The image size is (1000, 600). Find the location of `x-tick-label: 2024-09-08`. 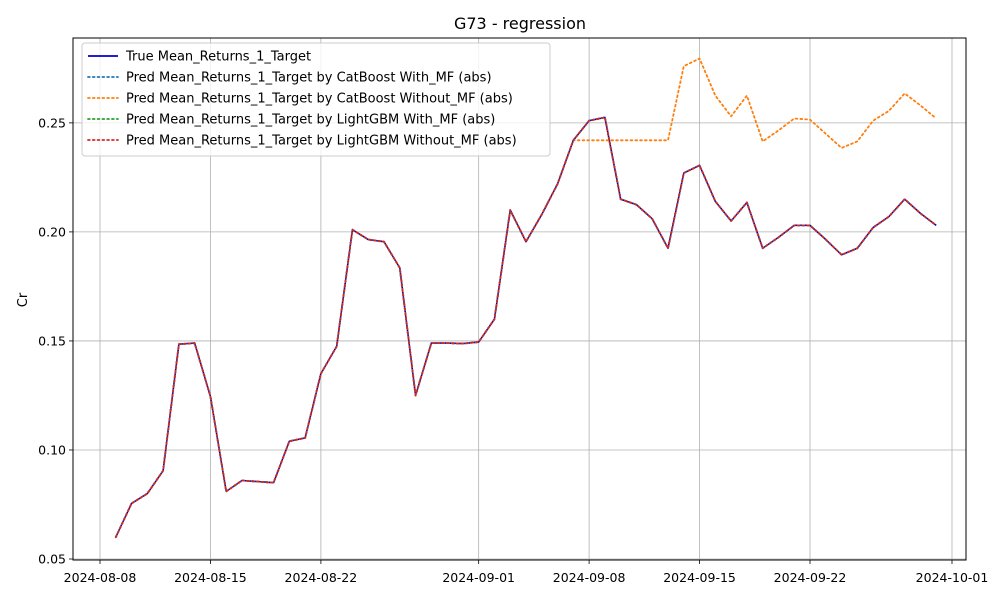

x-tick-label: 2024-09-08 is located at coordinates (589, 577).